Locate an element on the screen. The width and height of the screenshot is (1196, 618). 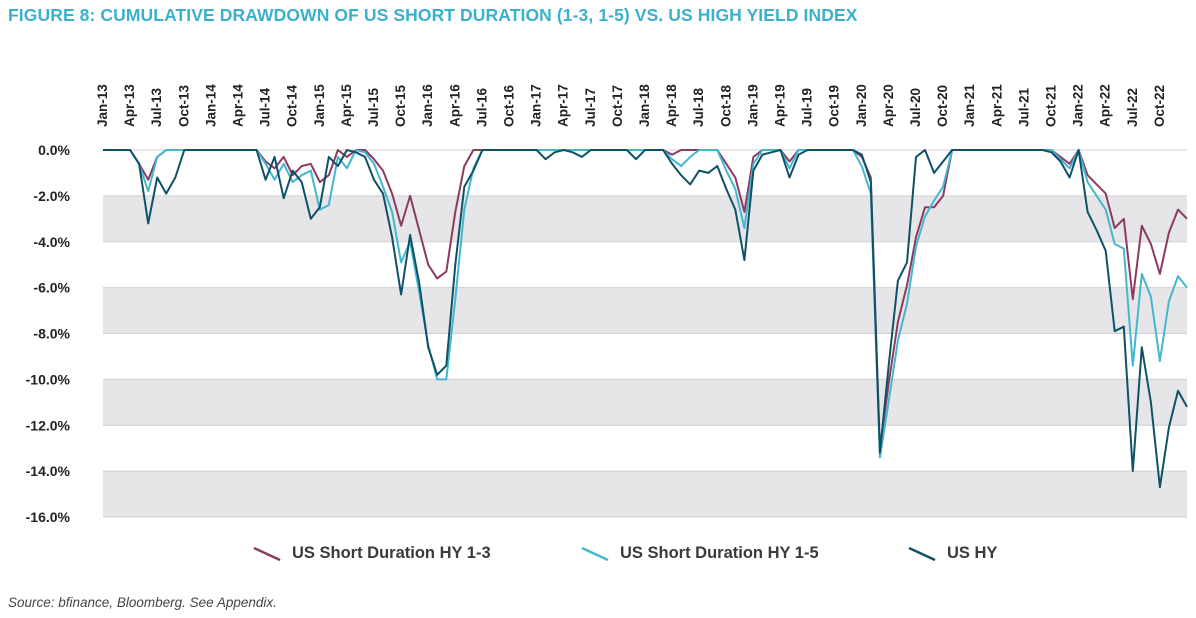
y-tick-label: -8.0% is located at coordinates (51, 334).